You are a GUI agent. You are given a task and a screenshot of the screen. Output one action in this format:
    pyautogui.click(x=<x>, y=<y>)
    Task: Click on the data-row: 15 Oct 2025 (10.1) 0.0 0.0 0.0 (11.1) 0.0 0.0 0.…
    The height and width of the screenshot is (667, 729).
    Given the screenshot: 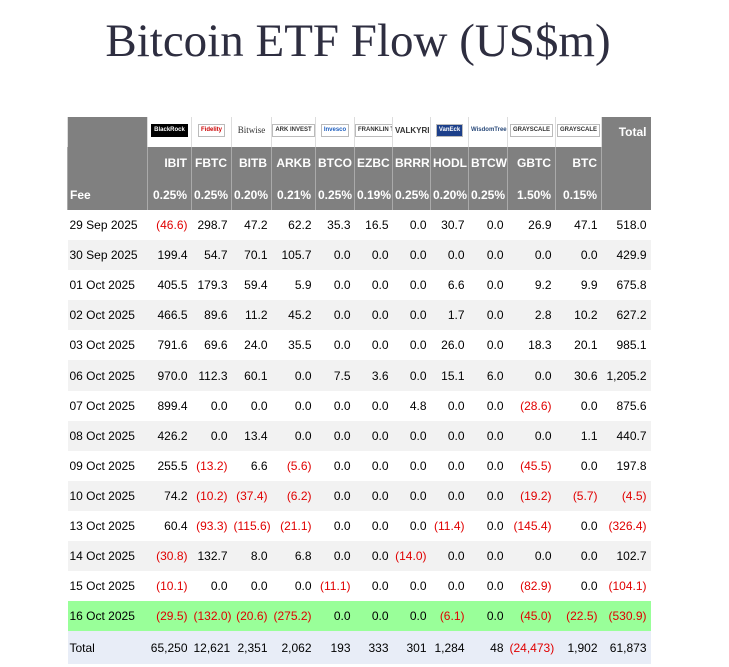 What is the action you would take?
    pyautogui.click(x=359, y=586)
    